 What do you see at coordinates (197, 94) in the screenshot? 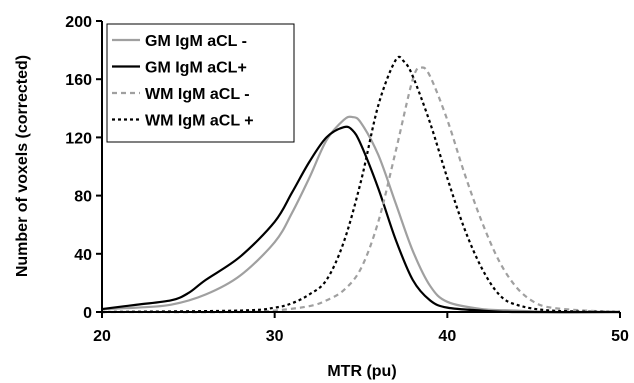
I see `legend-label-3: WM IgM aCL -` at bounding box center [197, 94].